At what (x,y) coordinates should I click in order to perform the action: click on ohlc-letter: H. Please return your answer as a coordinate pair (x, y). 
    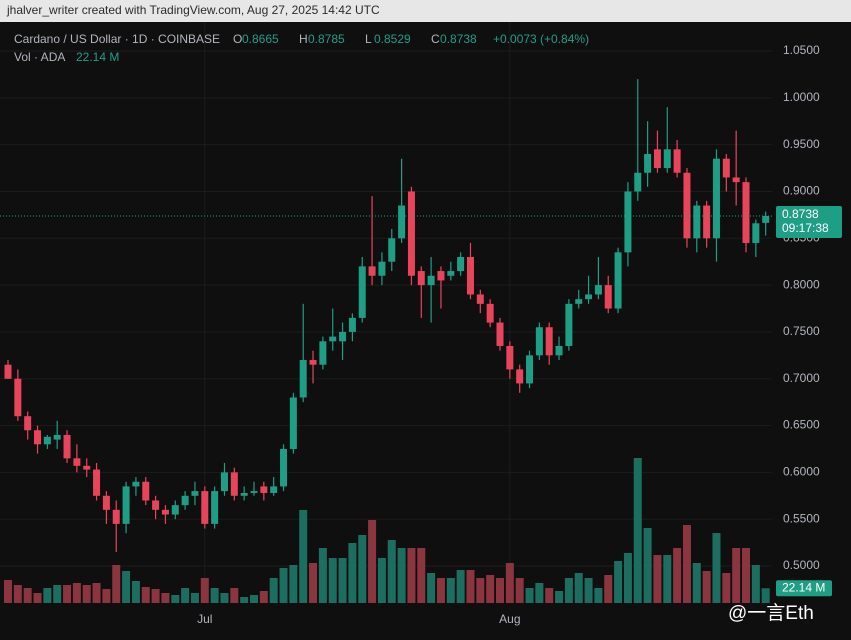
    Looking at the image, I should click on (303, 39).